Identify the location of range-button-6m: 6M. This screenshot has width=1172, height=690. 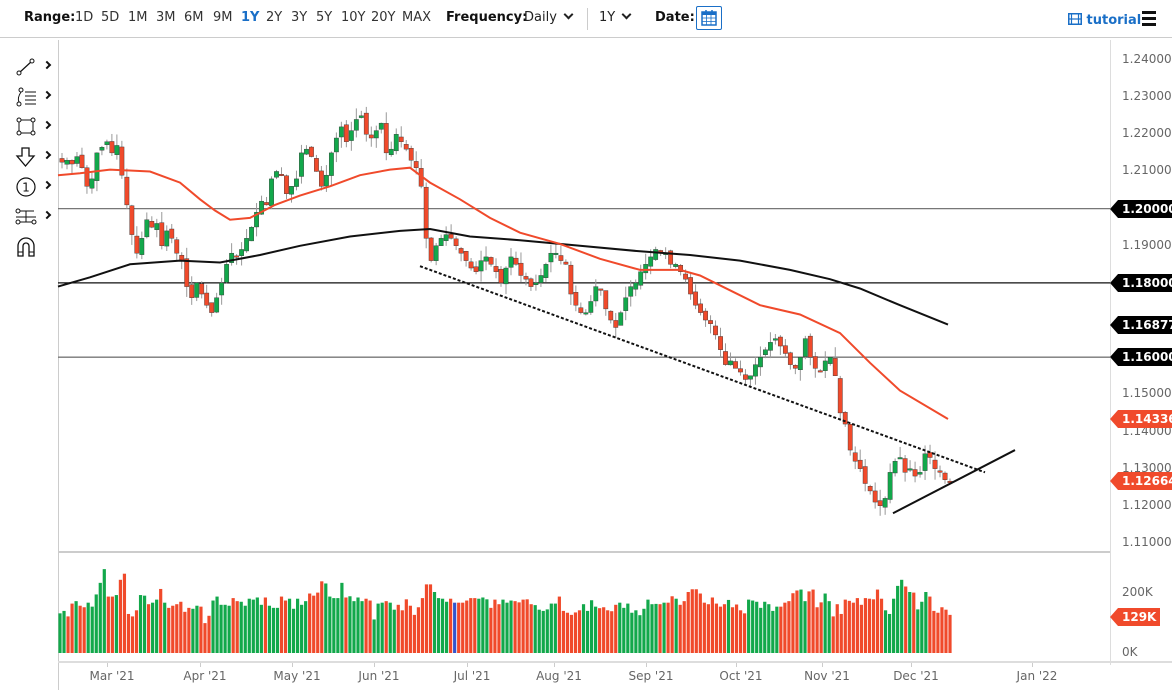
(194, 17).